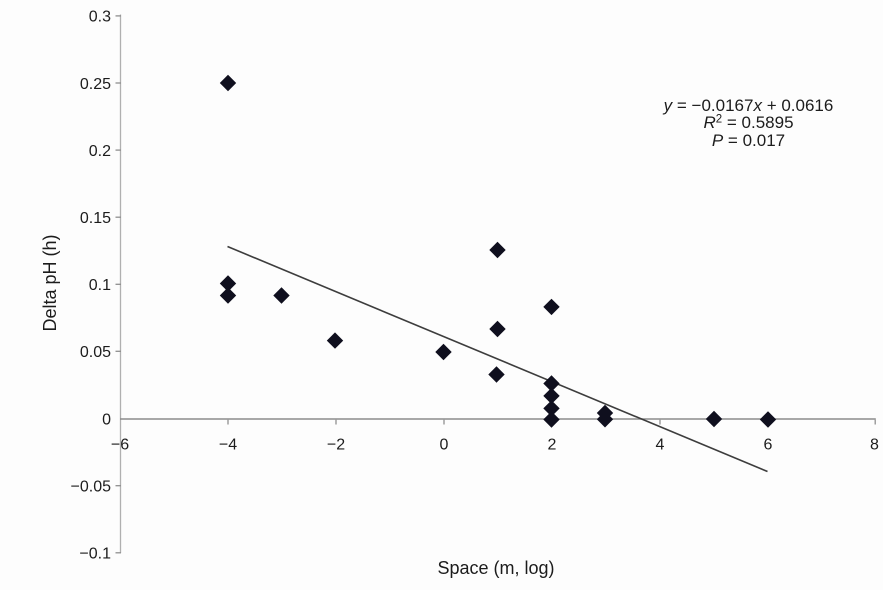 Image resolution: width=883 pixels, height=590 pixels. I want to click on svg-text: 0.3, so click(100, 17).